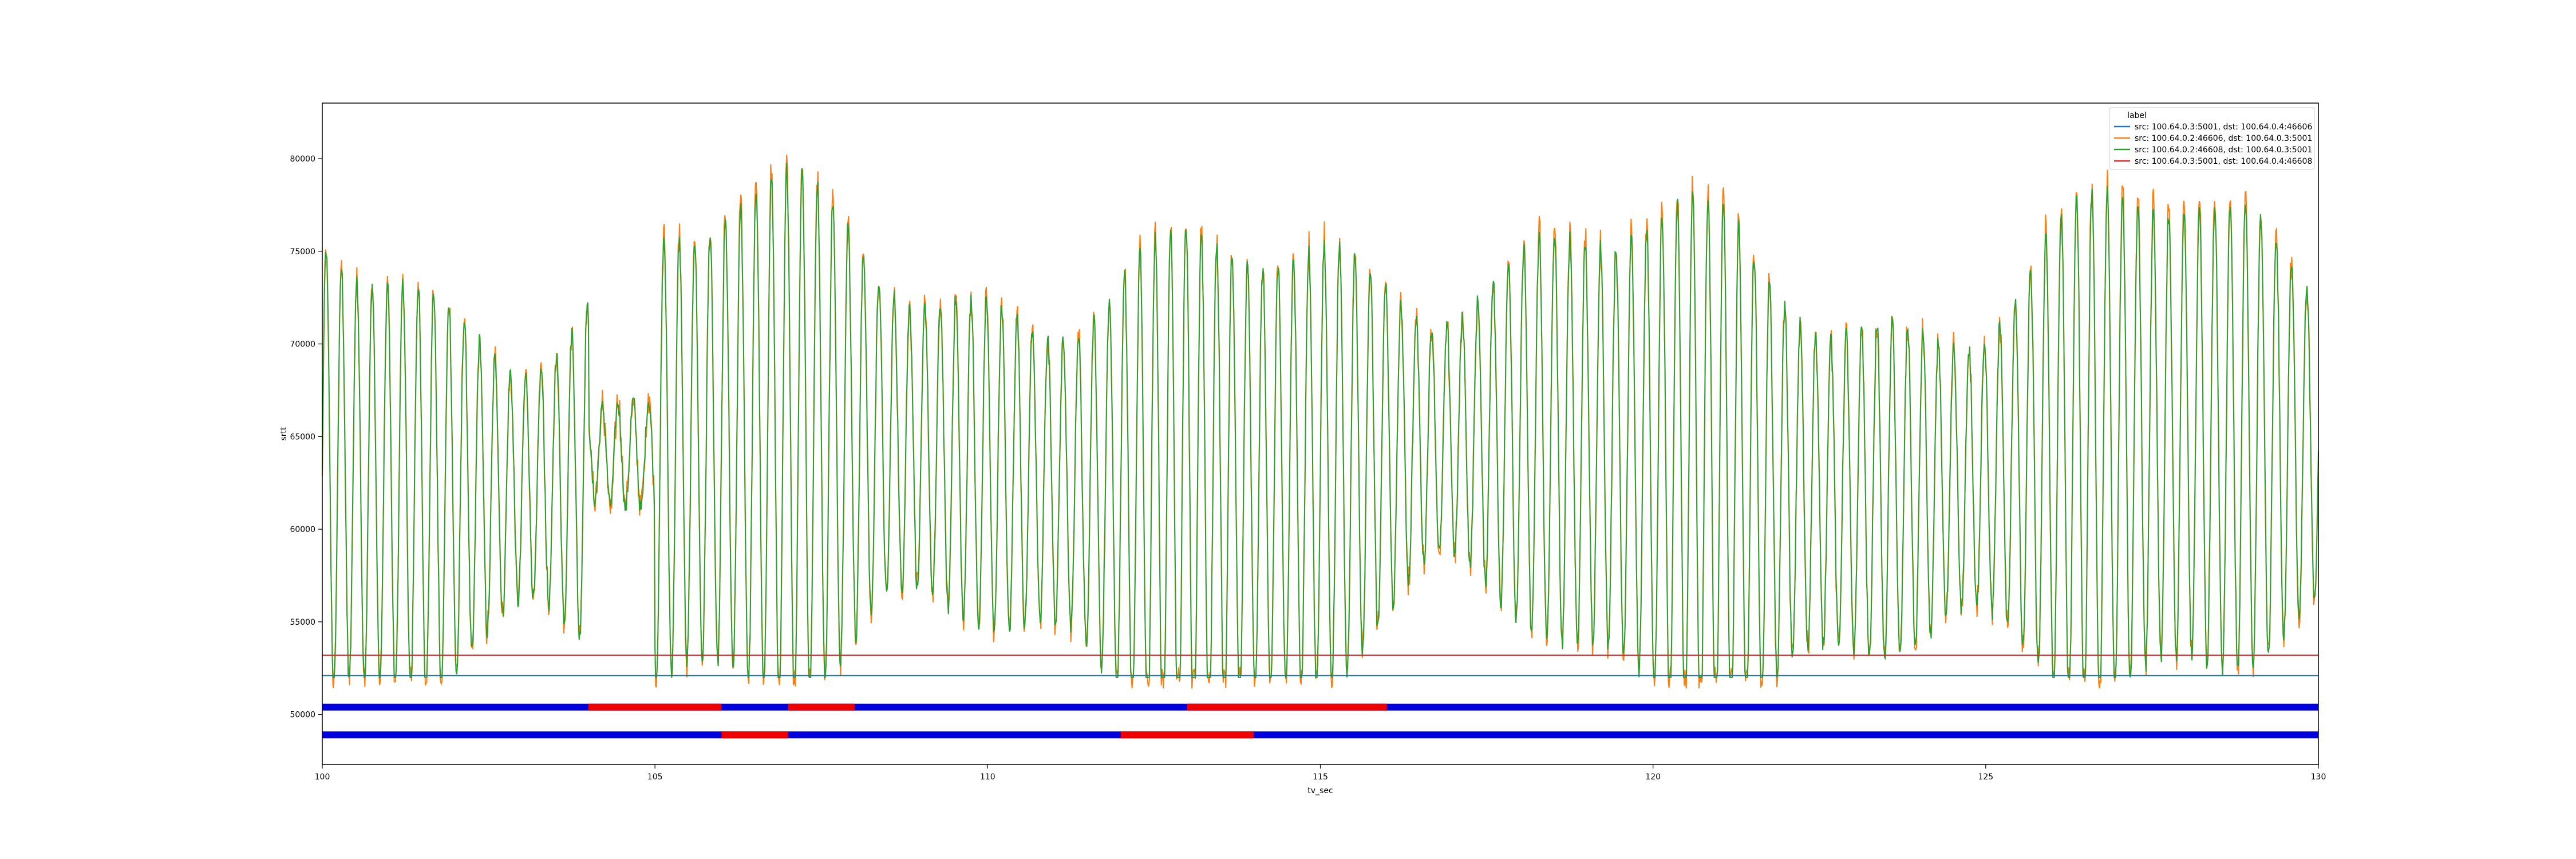 This screenshot has width=2576, height=859. I want to click on x-tick-label-115: 115, so click(1320, 777).